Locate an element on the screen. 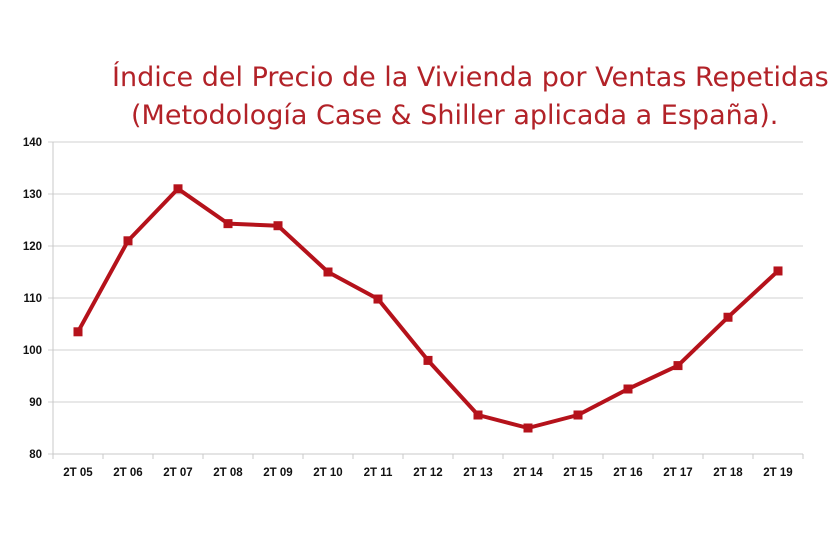  x-tick-label: 2T 06 is located at coordinates (127, 473).